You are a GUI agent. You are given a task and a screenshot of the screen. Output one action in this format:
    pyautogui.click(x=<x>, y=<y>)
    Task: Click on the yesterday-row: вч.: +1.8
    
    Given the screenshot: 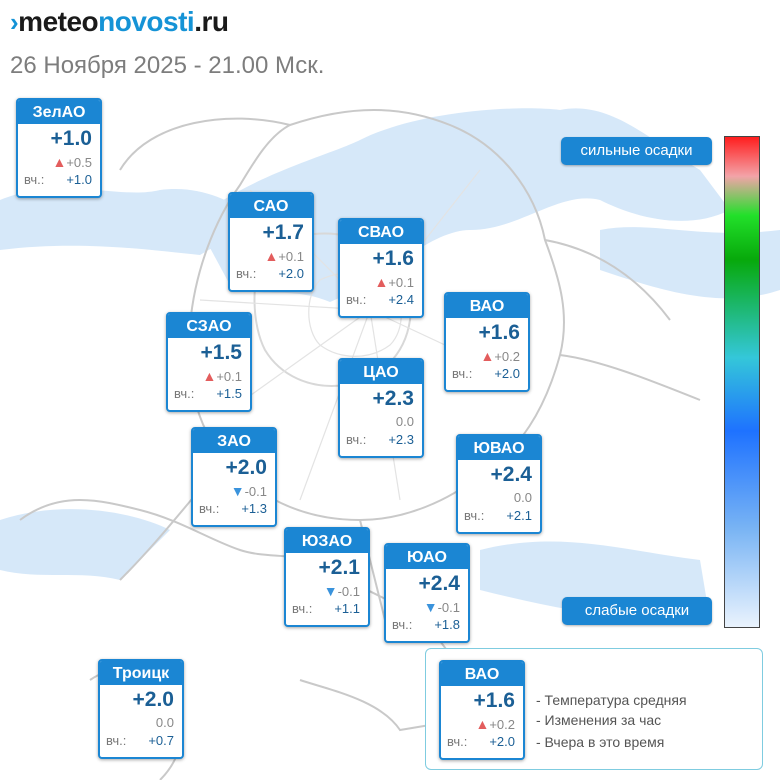 What is the action you would take?
    pyautogui.click(x=426, y=624)
    